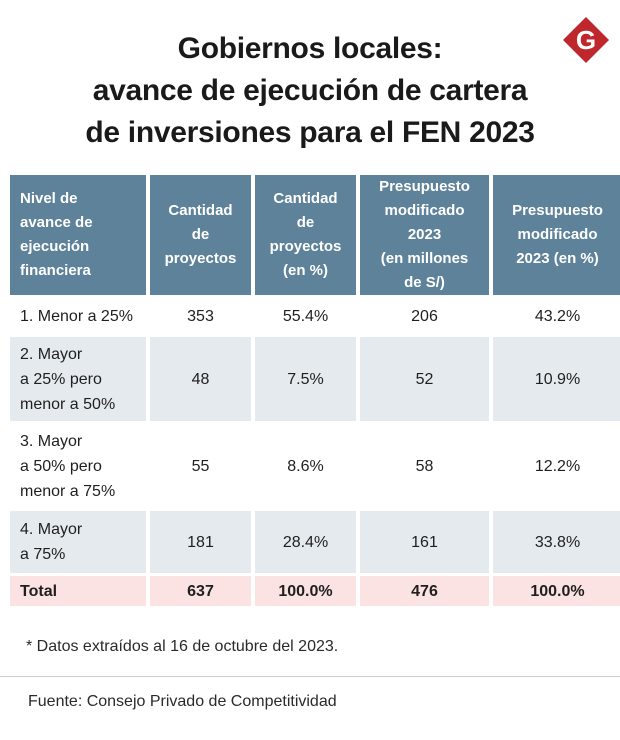 The height and width of the screenshot is (740, 620). I want to click on cell-nivel: 3. Mayor a 50% pero menor a 75%, so click(68, 466).